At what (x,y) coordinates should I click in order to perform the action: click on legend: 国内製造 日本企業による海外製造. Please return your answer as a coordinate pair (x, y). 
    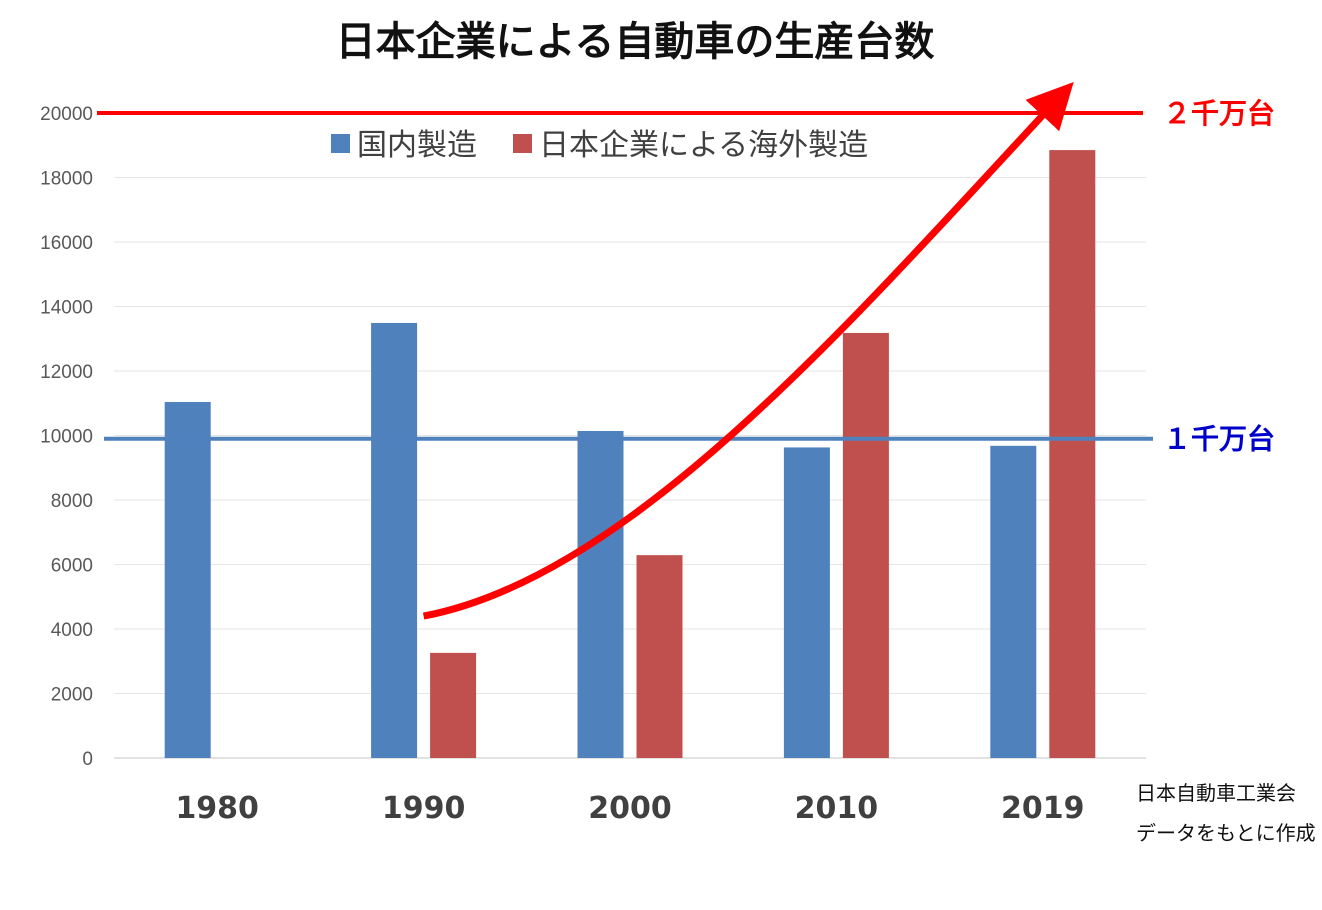
    Looking at the image, I should click on (599, 145).